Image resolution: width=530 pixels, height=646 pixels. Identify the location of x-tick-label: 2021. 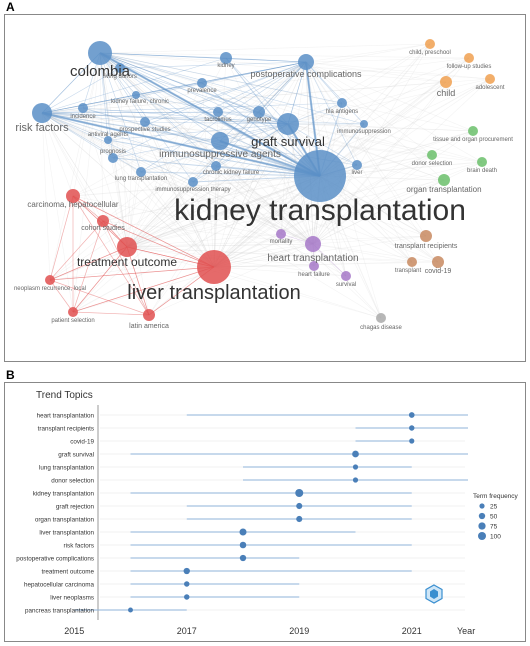
(412, 631).